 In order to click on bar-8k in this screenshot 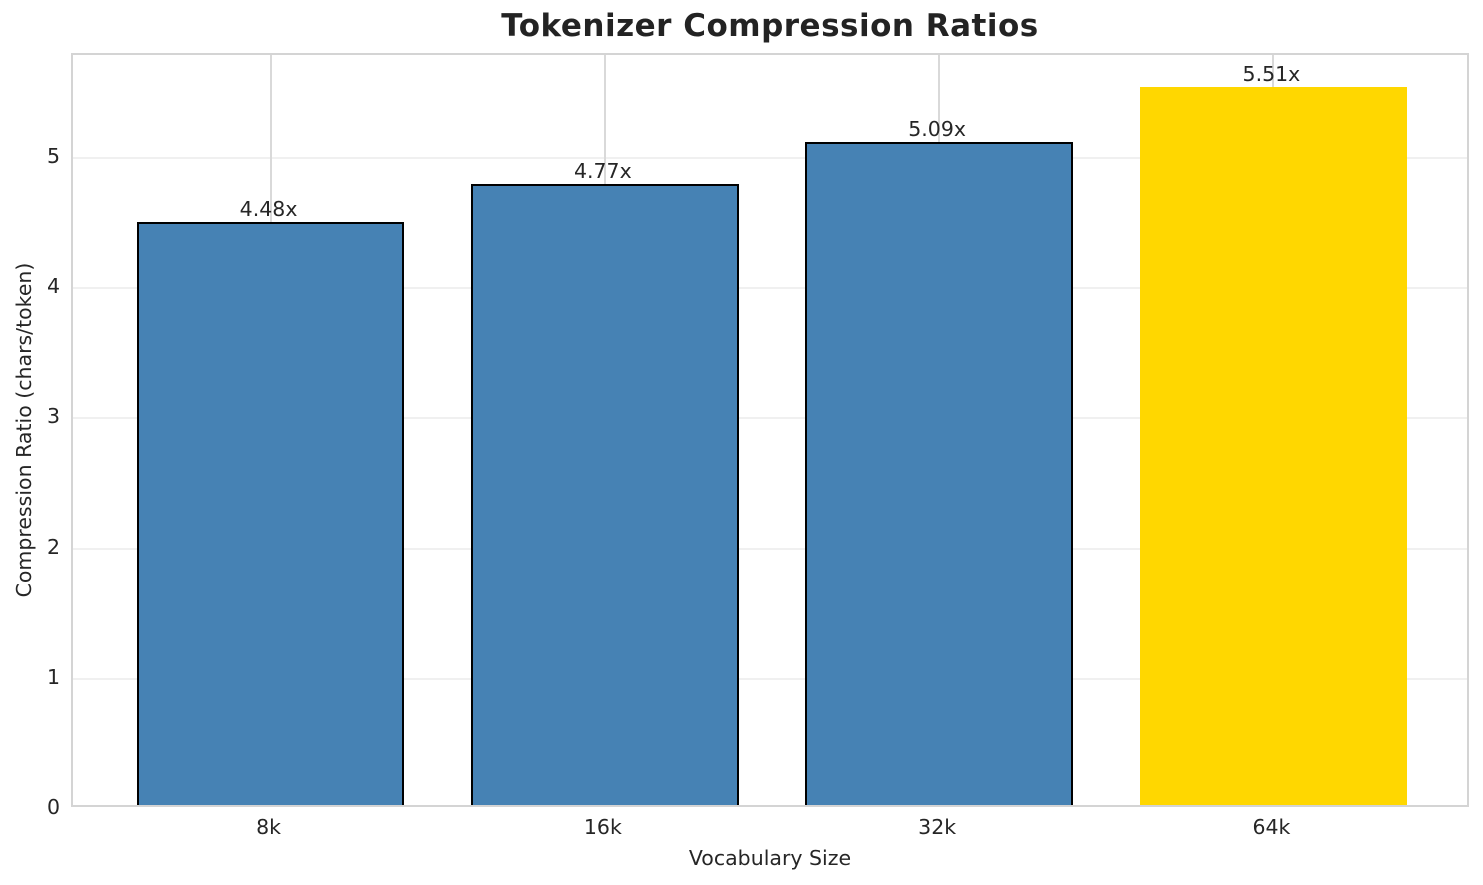, I will do `click(270, 513)`.